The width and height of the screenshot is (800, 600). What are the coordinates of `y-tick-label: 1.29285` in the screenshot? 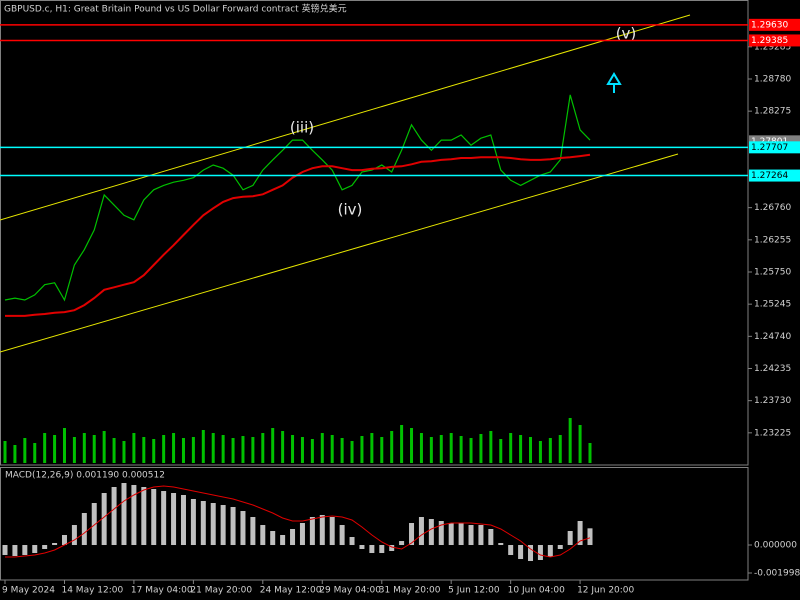 It's located at (772, 47).